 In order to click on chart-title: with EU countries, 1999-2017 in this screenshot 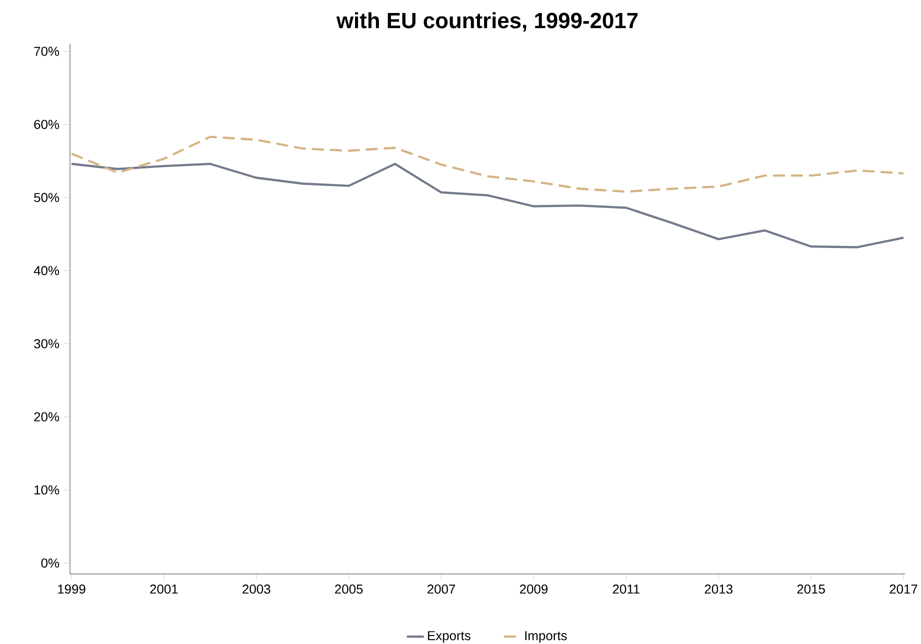, I will do `click(487, 22)`.